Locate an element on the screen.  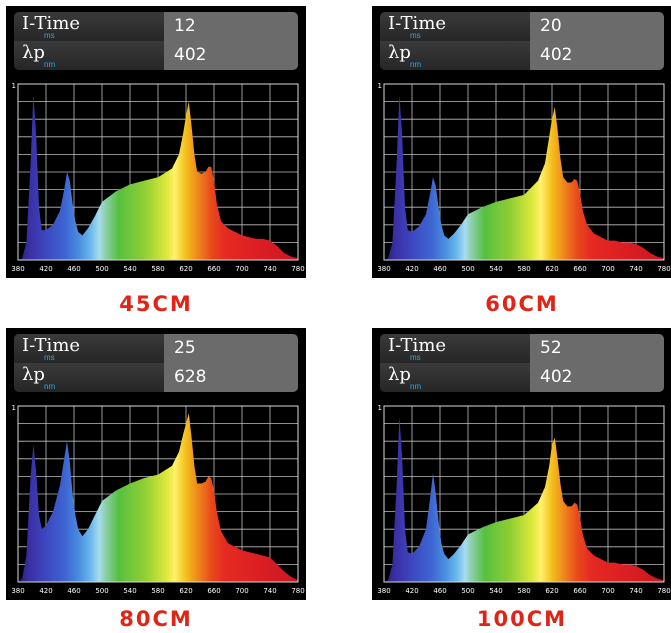
reading-header: I-Time ms 12 λp nm 402 is located at coordinates (156, 41).